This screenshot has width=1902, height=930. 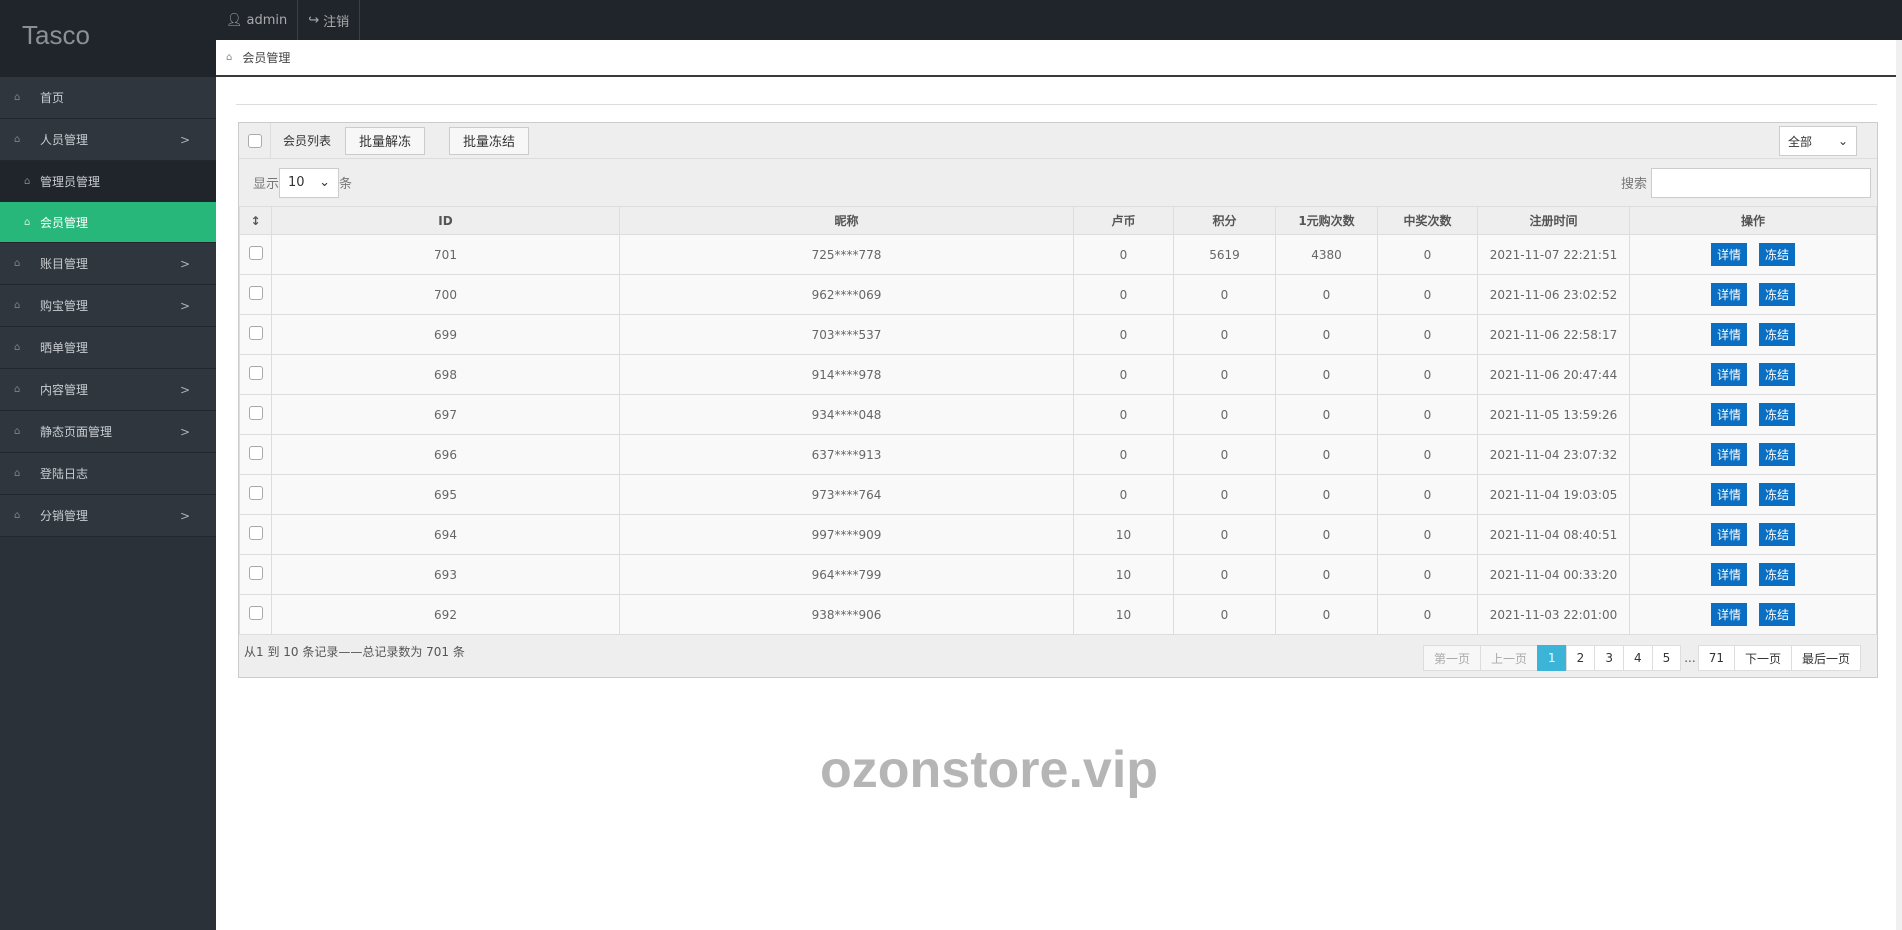 I want to click on column-header: 卢币, so click(x=1123, y=220).